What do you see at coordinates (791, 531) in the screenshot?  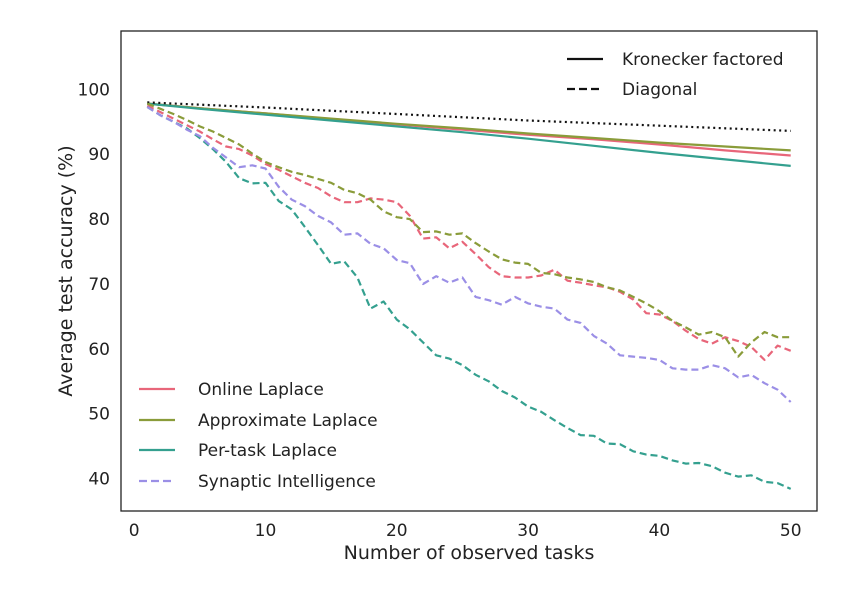 I see `x-tick-label: 50` at bounding box center [791, 531].